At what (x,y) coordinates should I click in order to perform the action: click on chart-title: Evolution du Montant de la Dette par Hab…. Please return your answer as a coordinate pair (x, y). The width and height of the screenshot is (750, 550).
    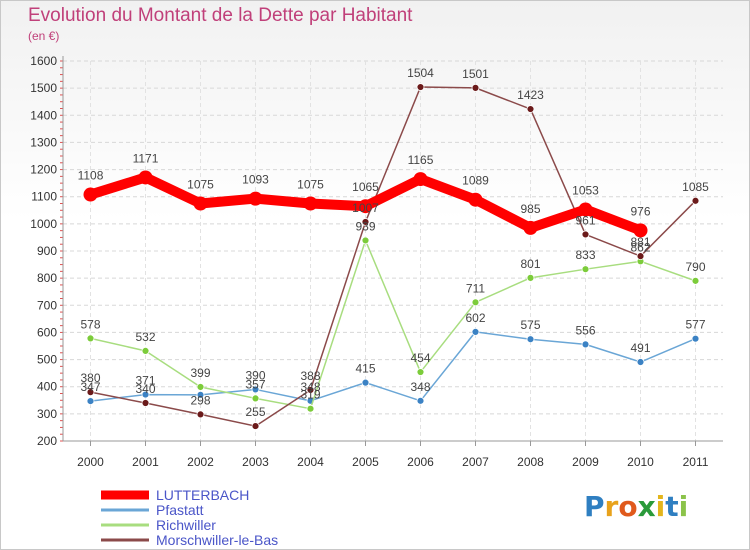
    Looking at the image, I should click on (220, 15).